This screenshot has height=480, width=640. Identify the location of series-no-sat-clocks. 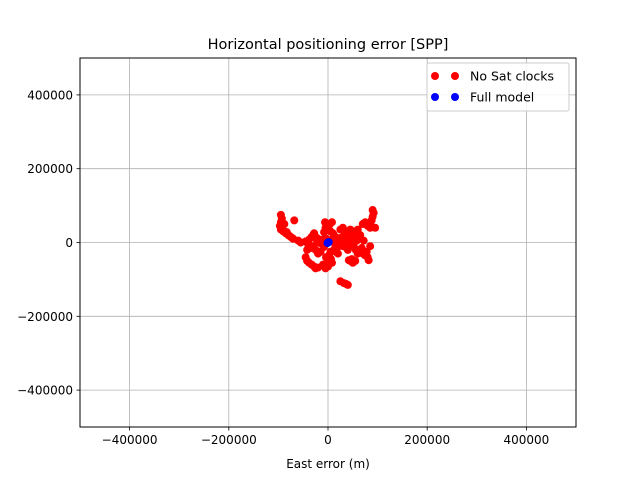
(327, 247).